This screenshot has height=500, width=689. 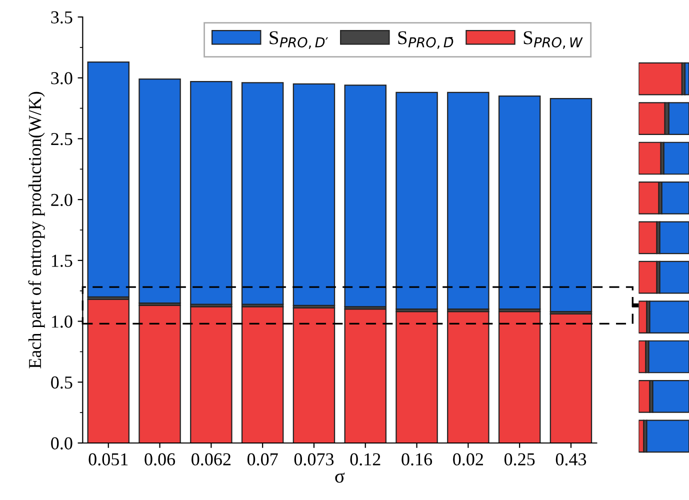 I want to click on y-tick-label: 1.0, so click(x=62, y=322).